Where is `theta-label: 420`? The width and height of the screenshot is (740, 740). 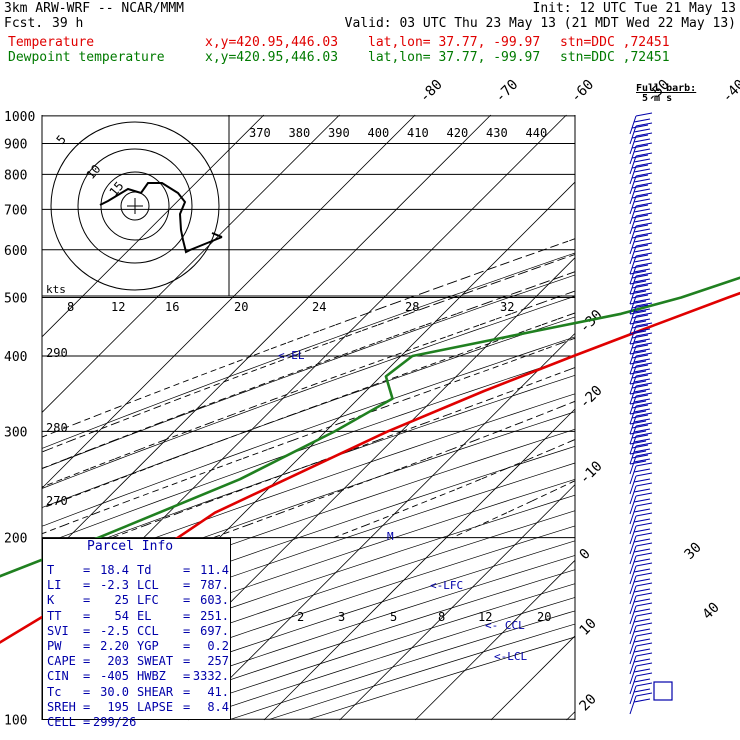
theta-label: 420 is located at coordinates (458, 133).